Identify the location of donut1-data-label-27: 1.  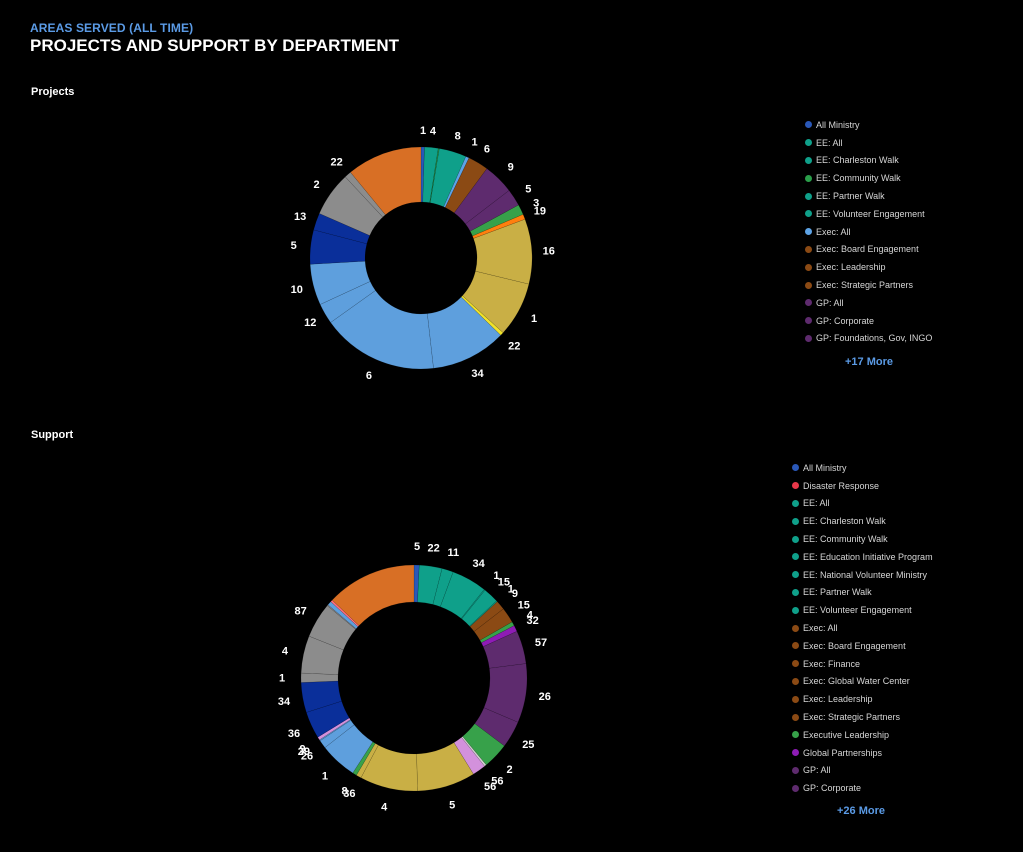
(282, 679).